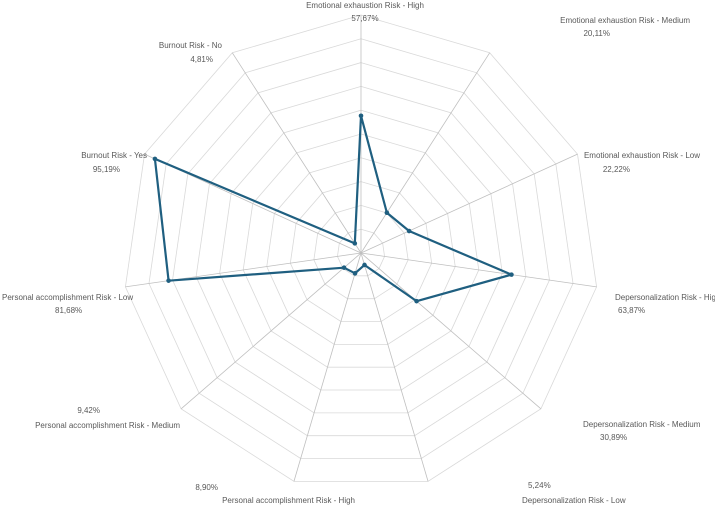 This screenshot has height=512, width=715. I want to click on data-label: 57,67%, so click(364, 18).